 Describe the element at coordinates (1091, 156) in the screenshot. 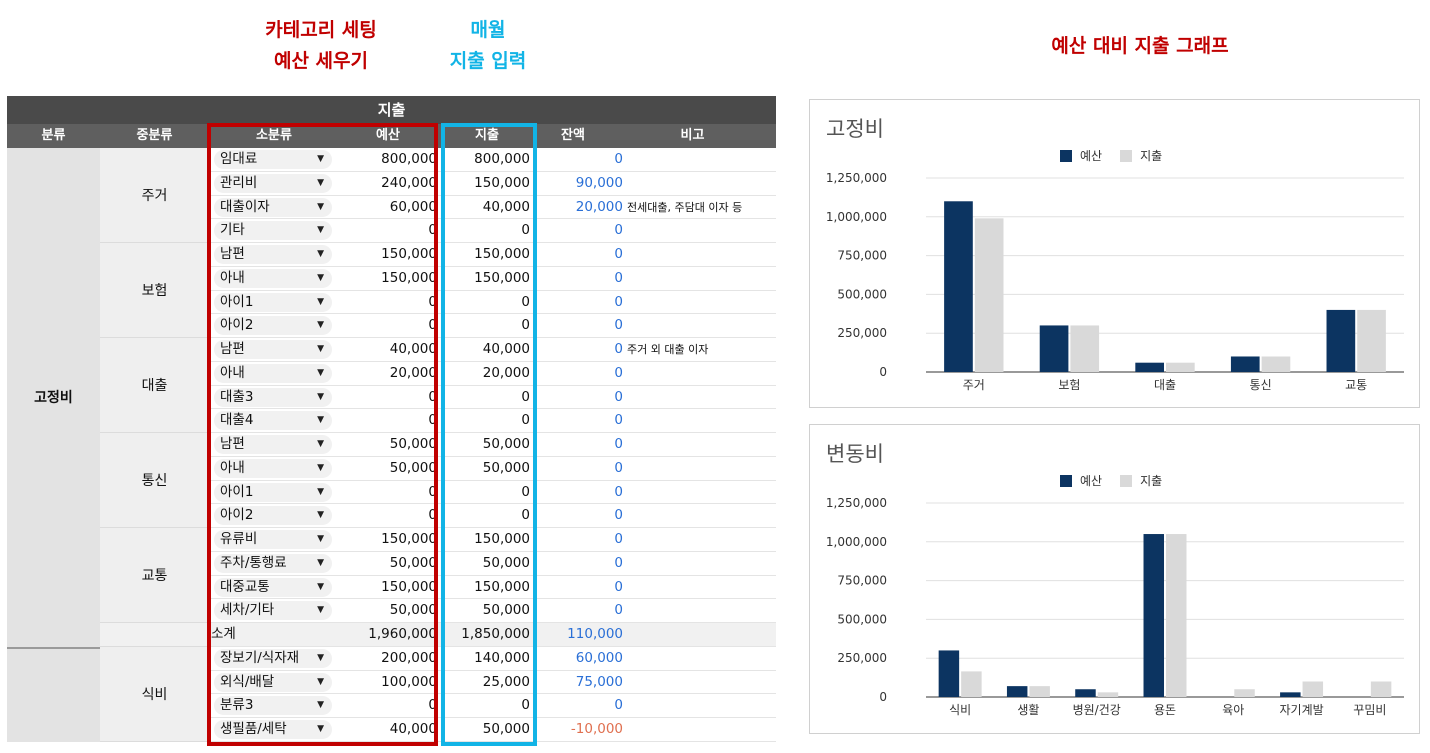

I see `legend-budget-label: 예산` at that location.